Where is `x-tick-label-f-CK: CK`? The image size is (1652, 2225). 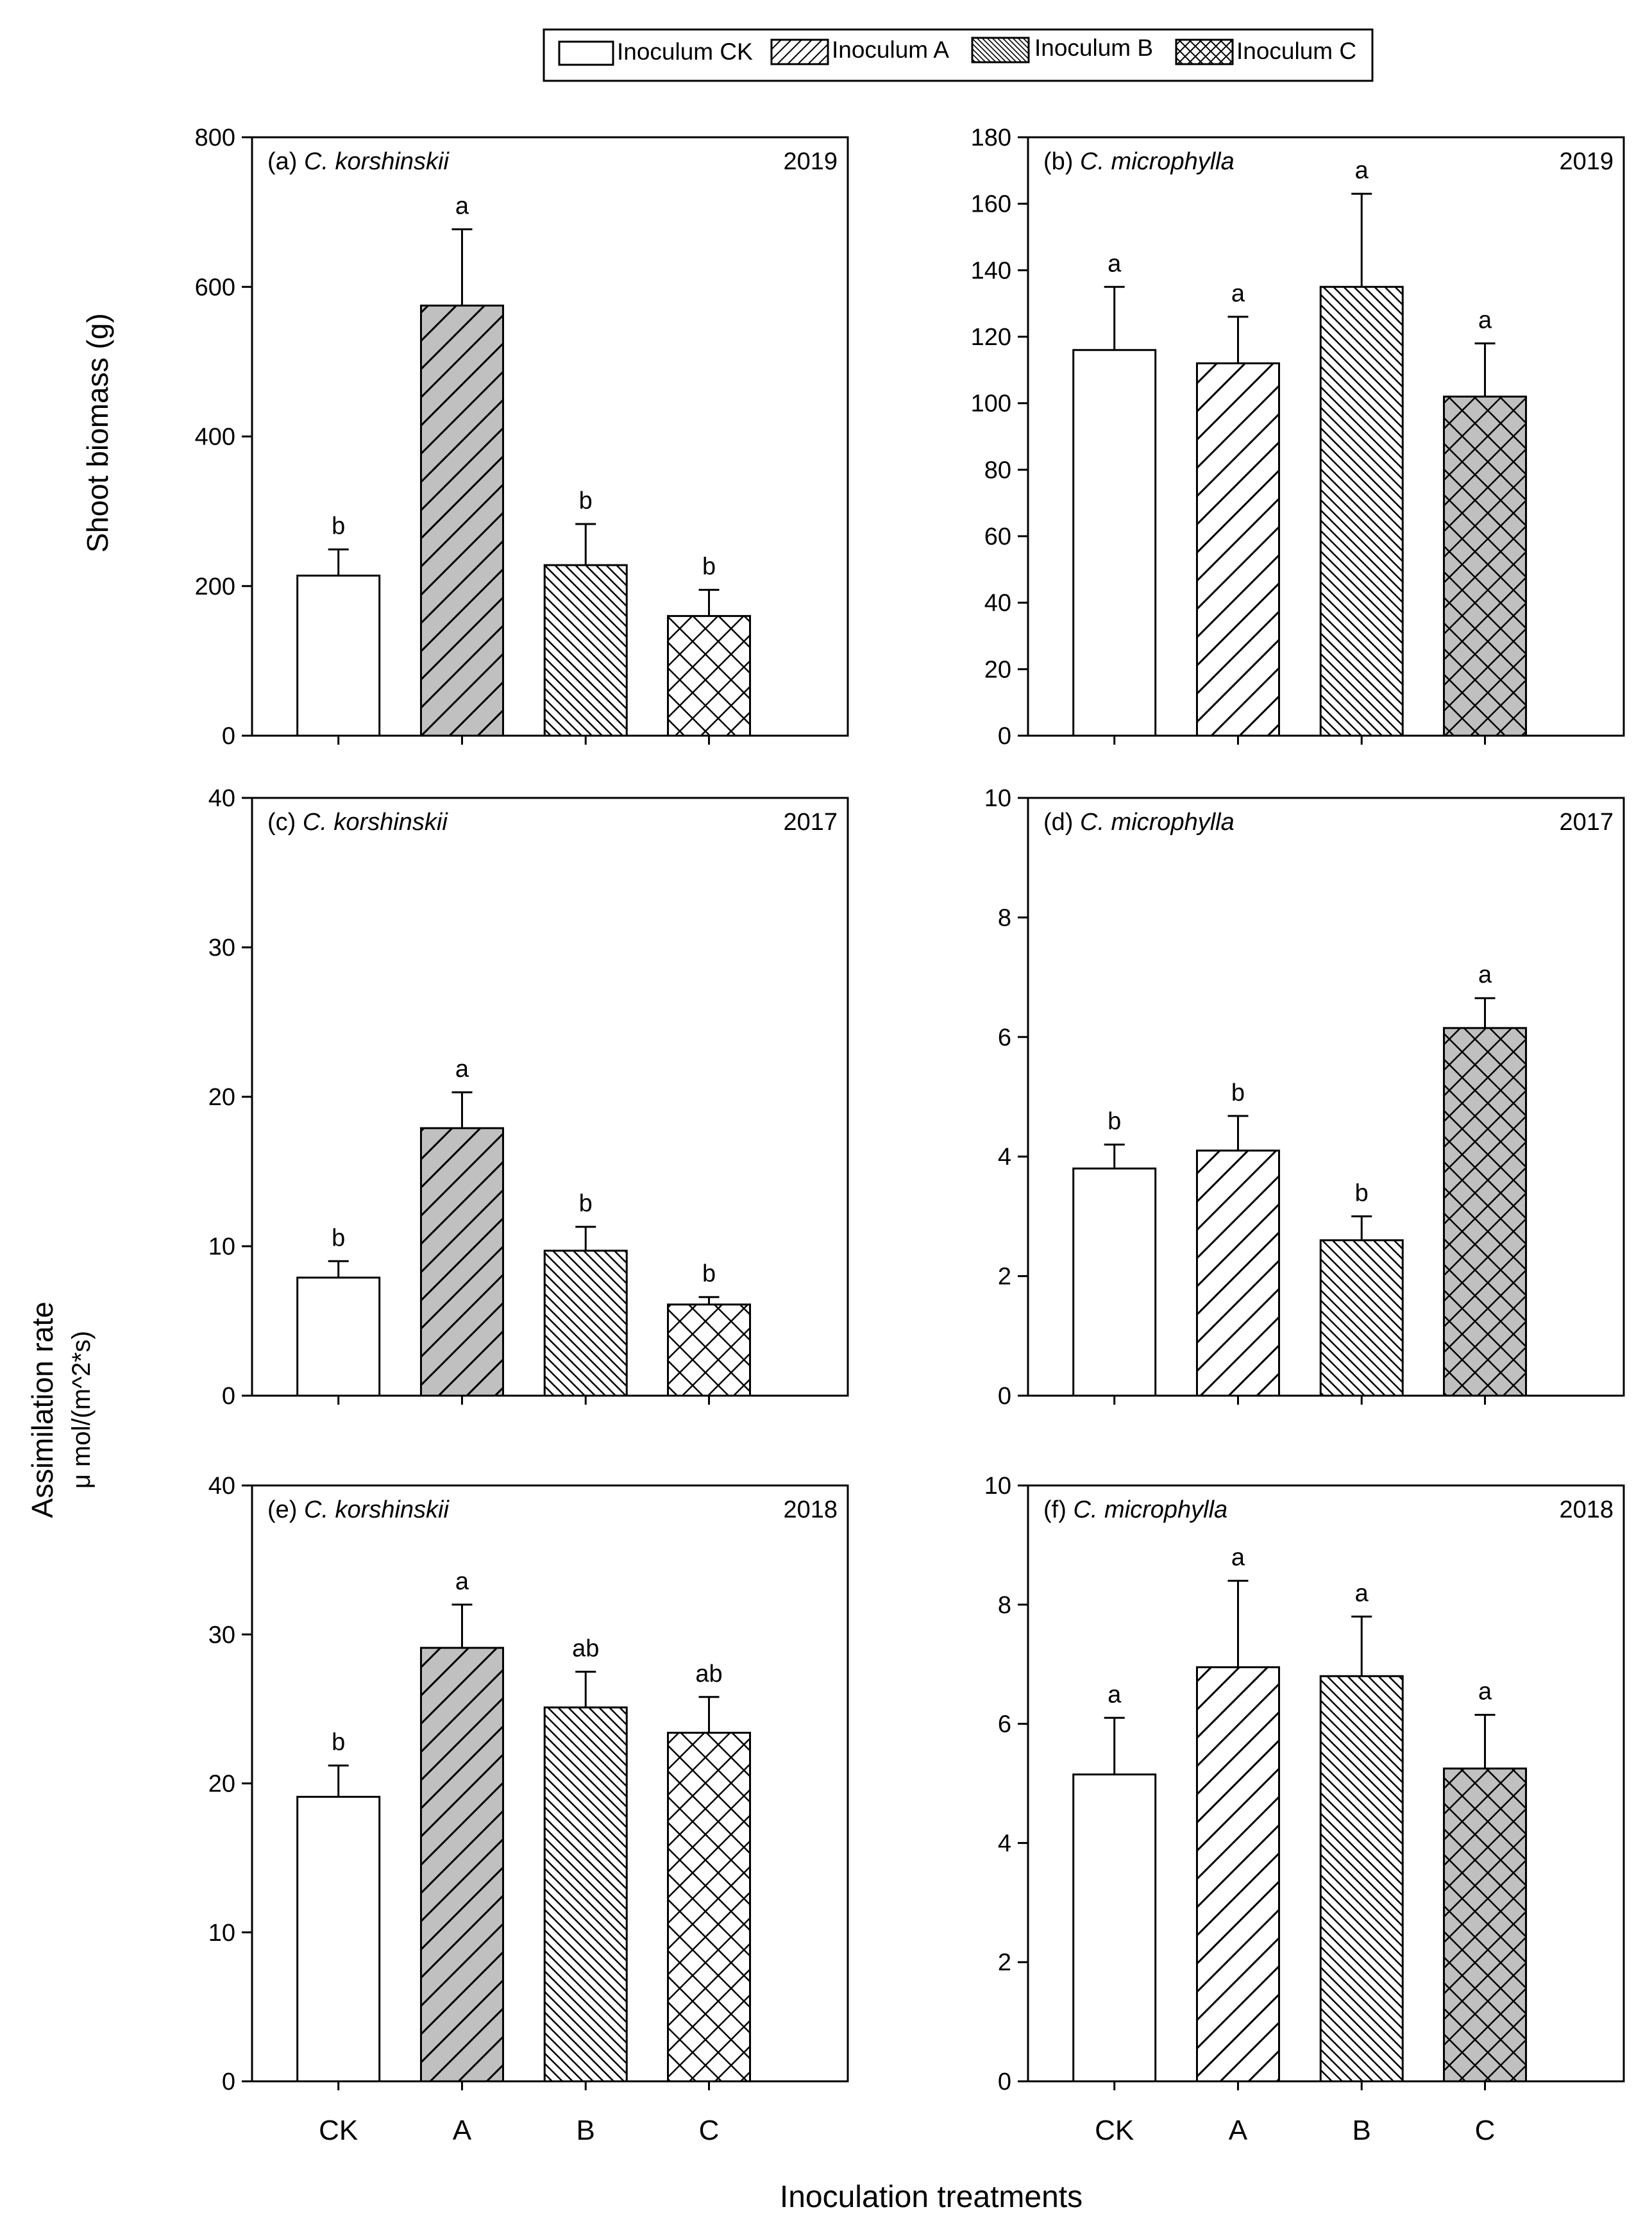
x-tick-label-f-CK: CK is located at coordinates (1114, 2130).